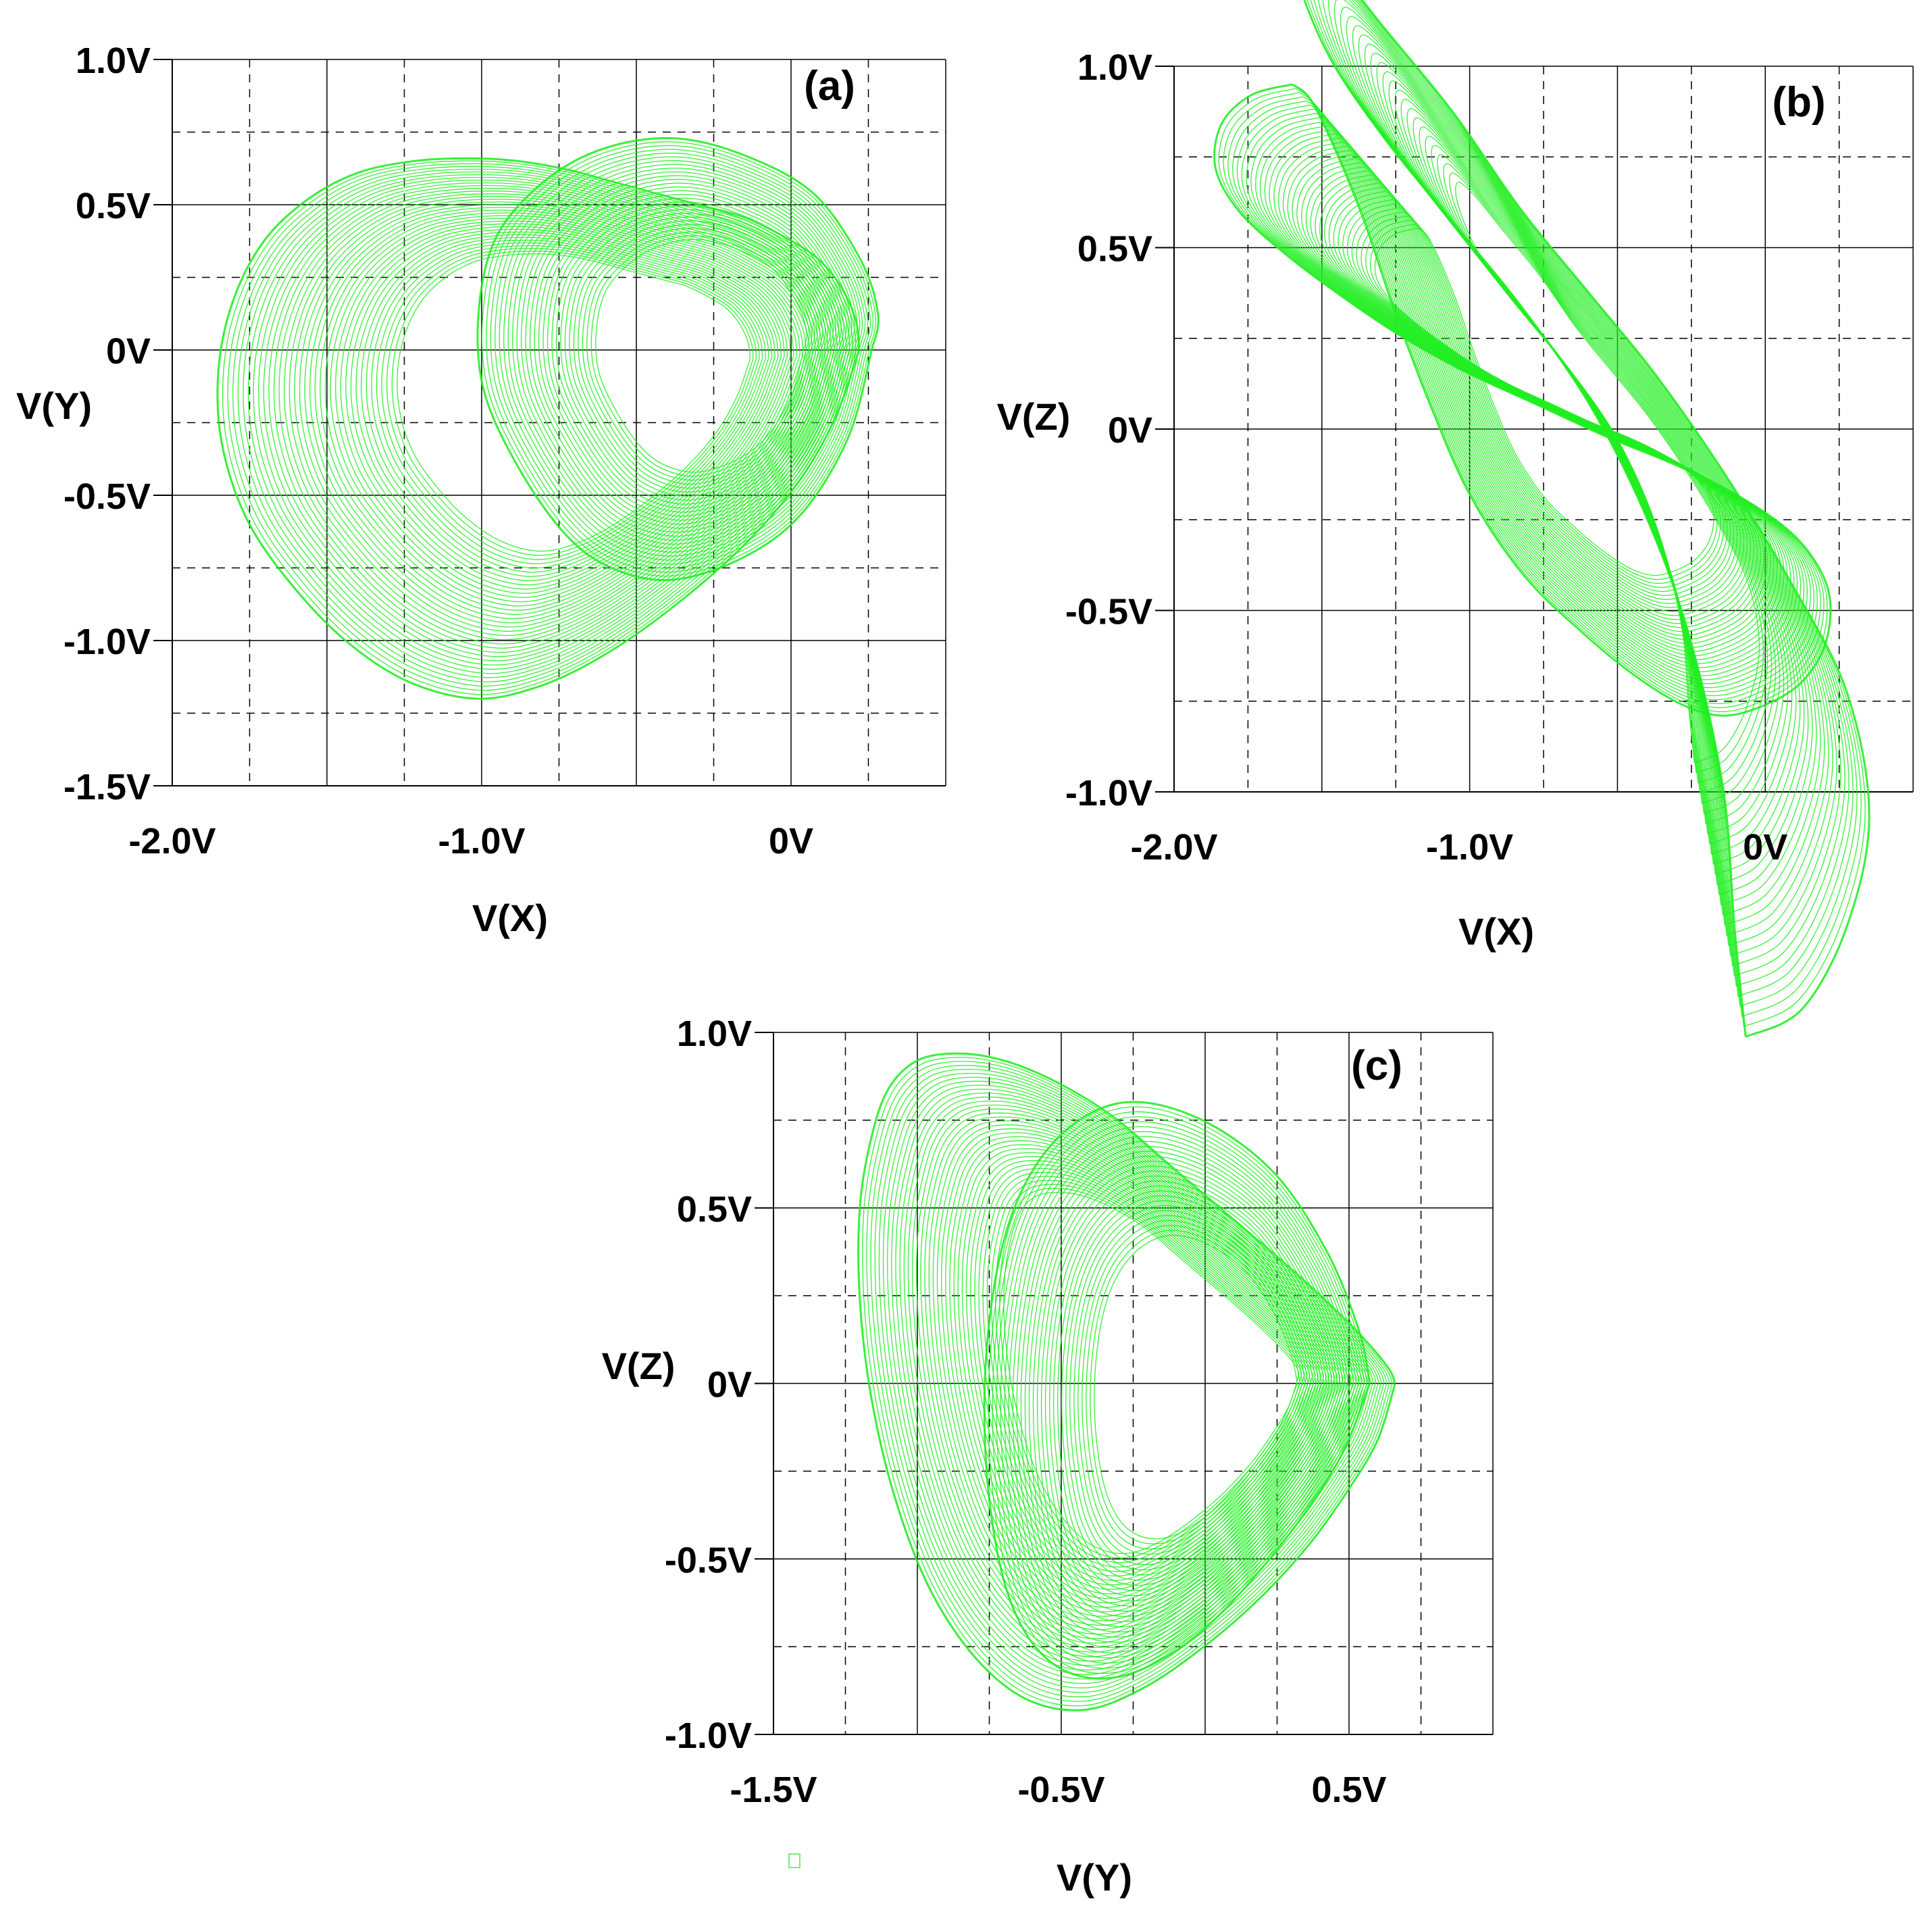 The image size is (1932, 1927). What do you see at coordinates (1060, 1790) in the screenshot?
I see `x-tick-label: -0.5V` at bounding box center [1060, 1790].